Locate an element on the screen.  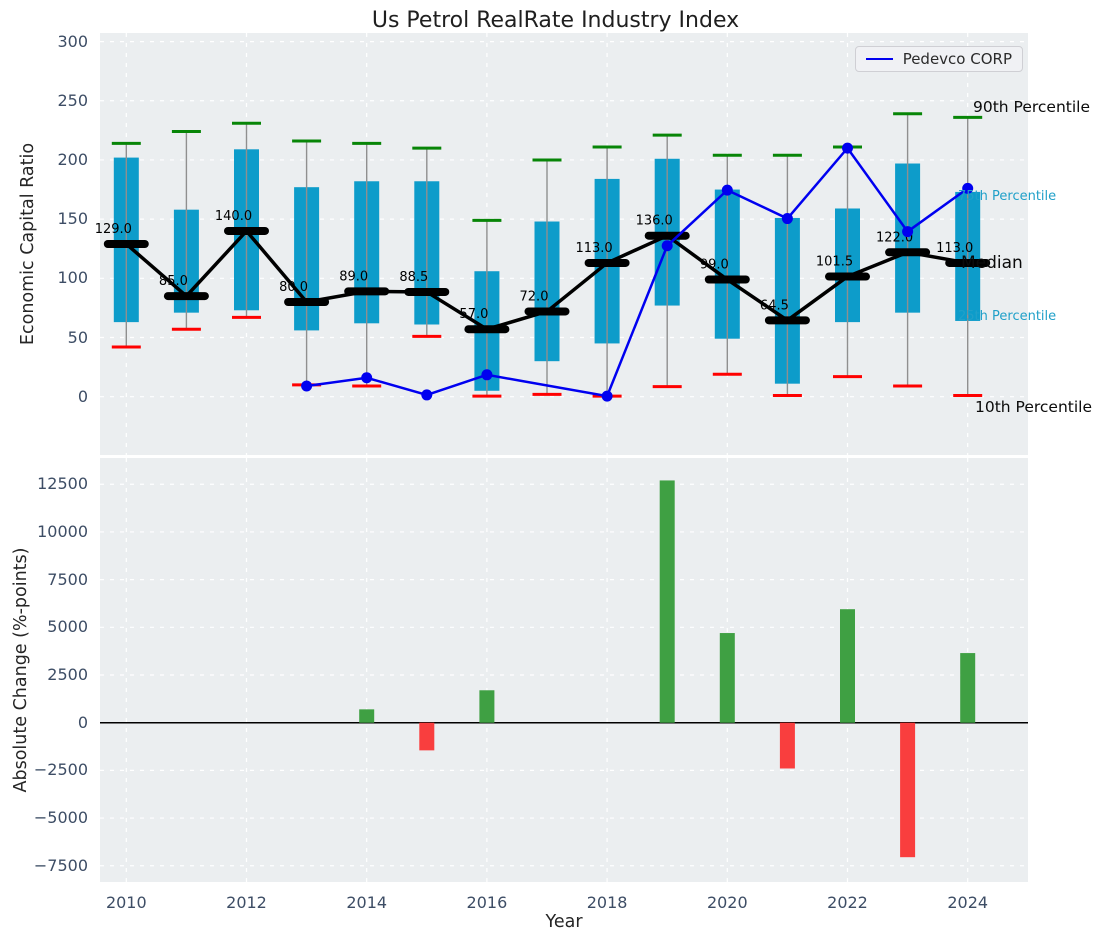
median-label-2014: 89.0 is located at coordinates (353, 276).